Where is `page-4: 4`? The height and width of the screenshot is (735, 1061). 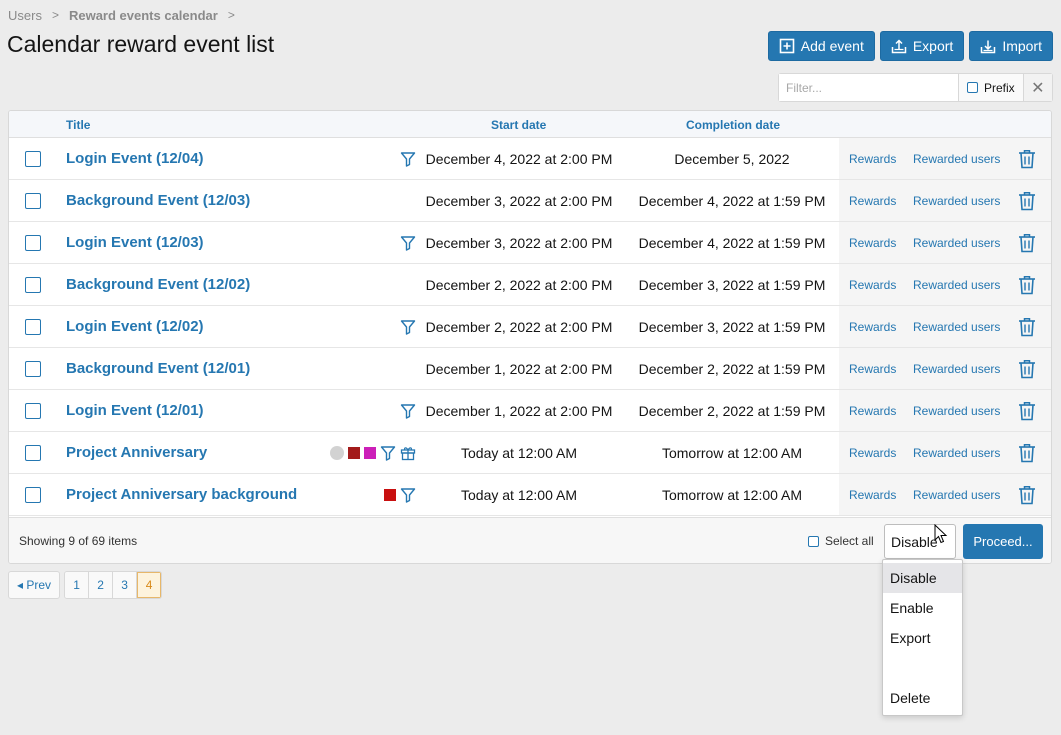 page-4: 4 is located at coordinates (149, 585).